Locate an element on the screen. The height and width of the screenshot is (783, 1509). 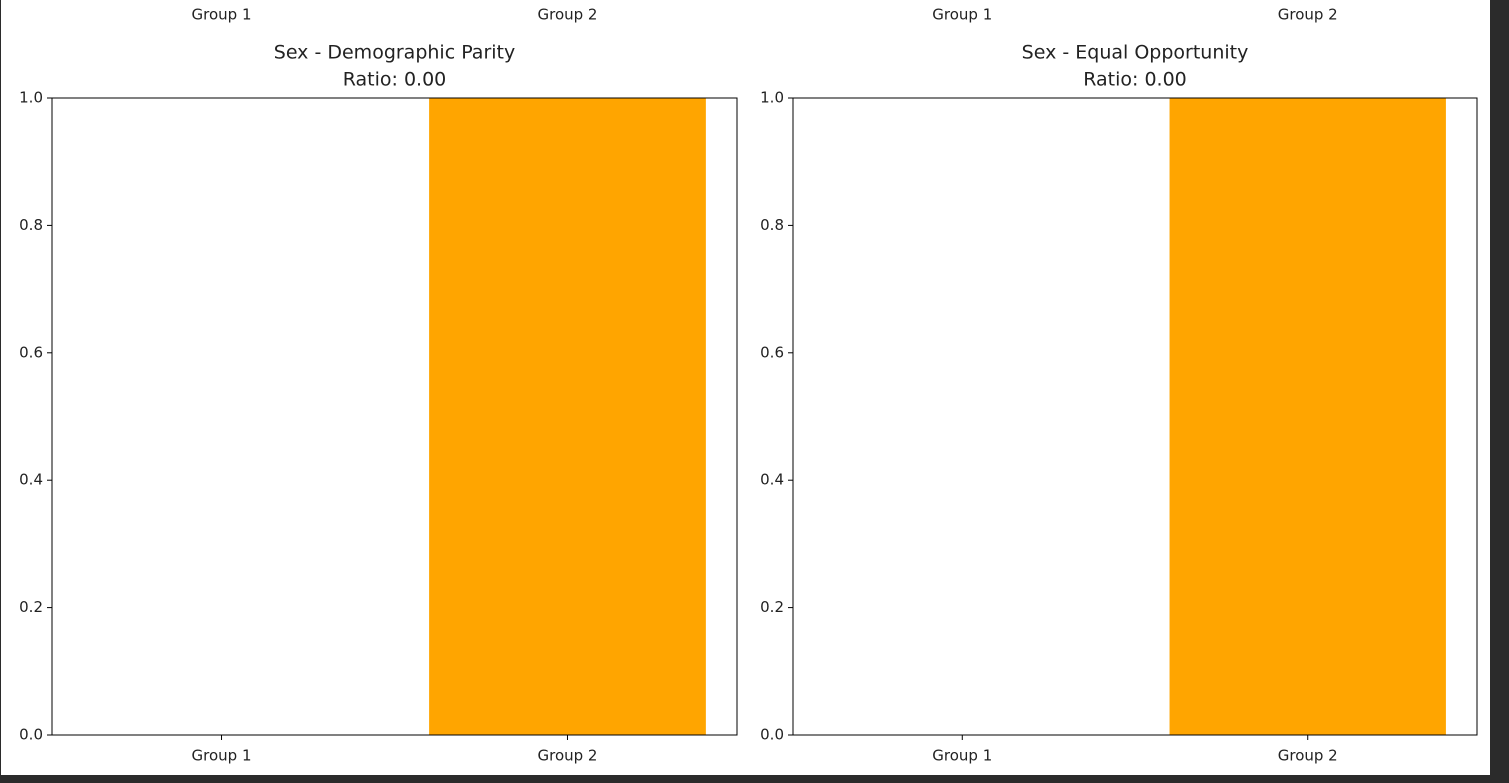
chart-title: Sex - Demographic Parity is located at coordinates (394, 53).